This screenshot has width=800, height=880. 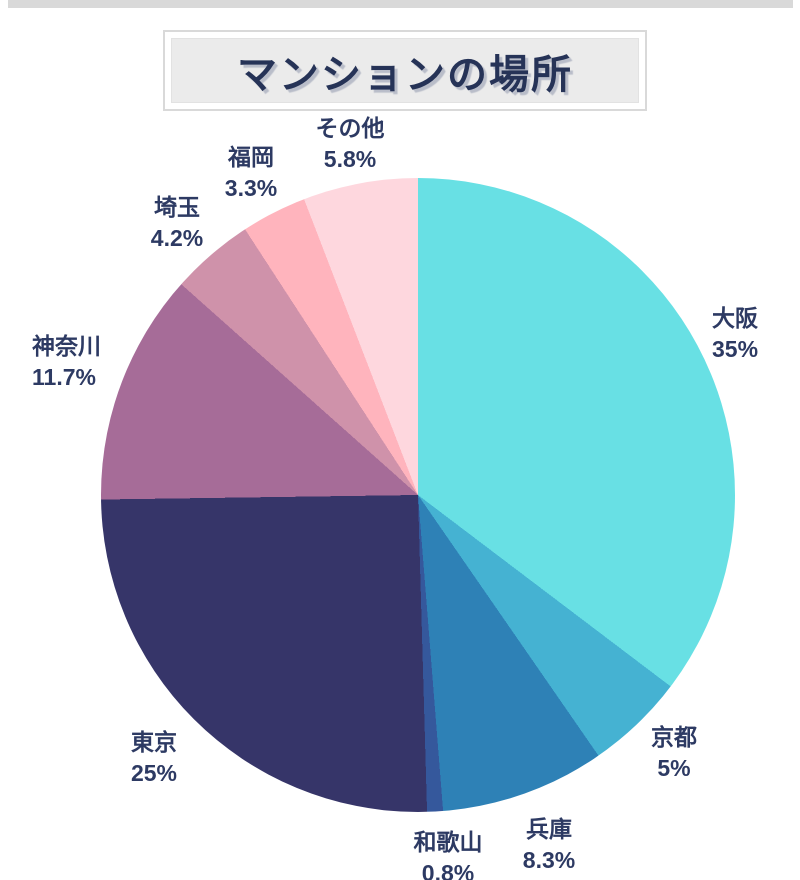 I want to click on slice-name: 神奈川, so click(x=66, y=346).